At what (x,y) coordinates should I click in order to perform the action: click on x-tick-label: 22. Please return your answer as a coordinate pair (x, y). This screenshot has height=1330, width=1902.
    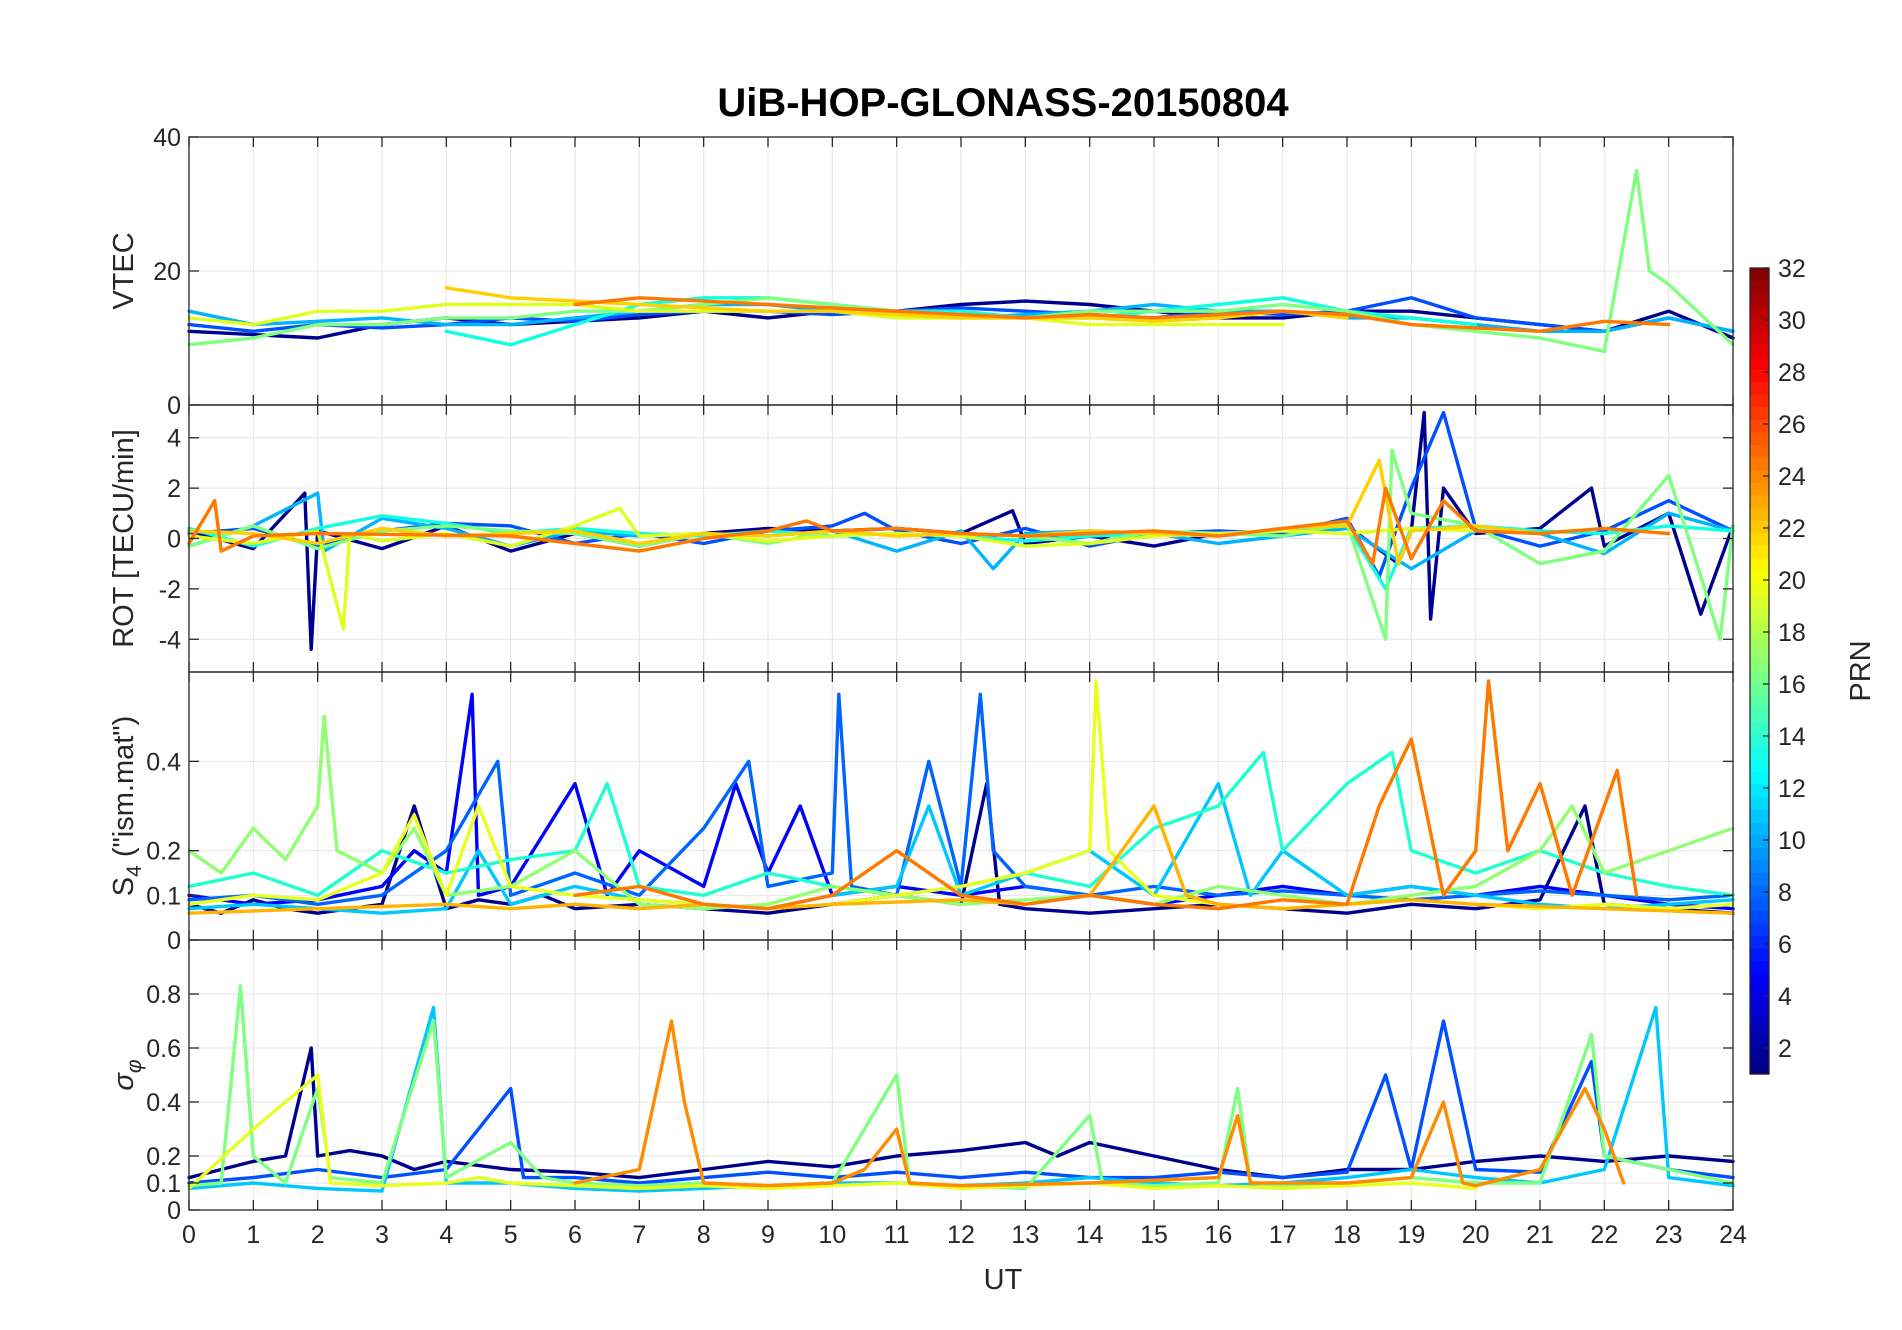
    Looking at the image, I should click on (1604, 1235).